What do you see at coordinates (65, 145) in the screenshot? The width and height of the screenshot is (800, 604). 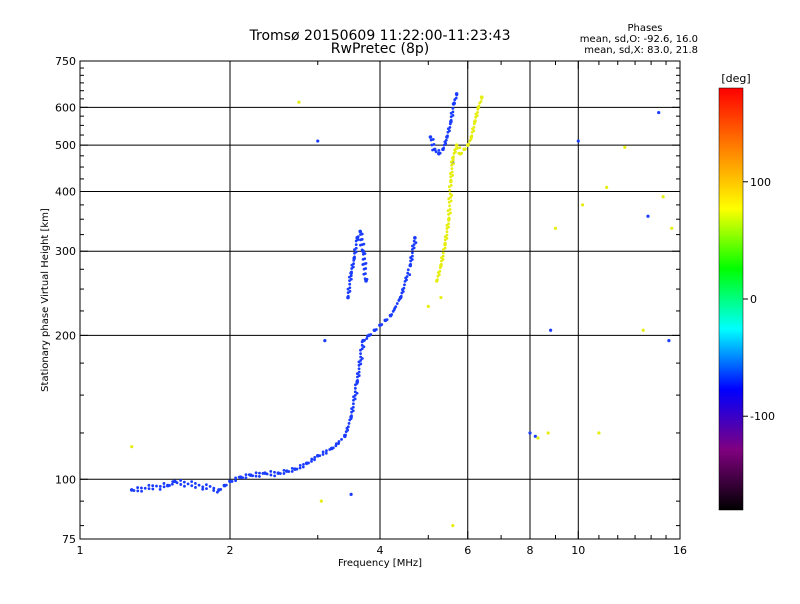 I see `y-tick-label: 500` at bounding box center [65, 145].